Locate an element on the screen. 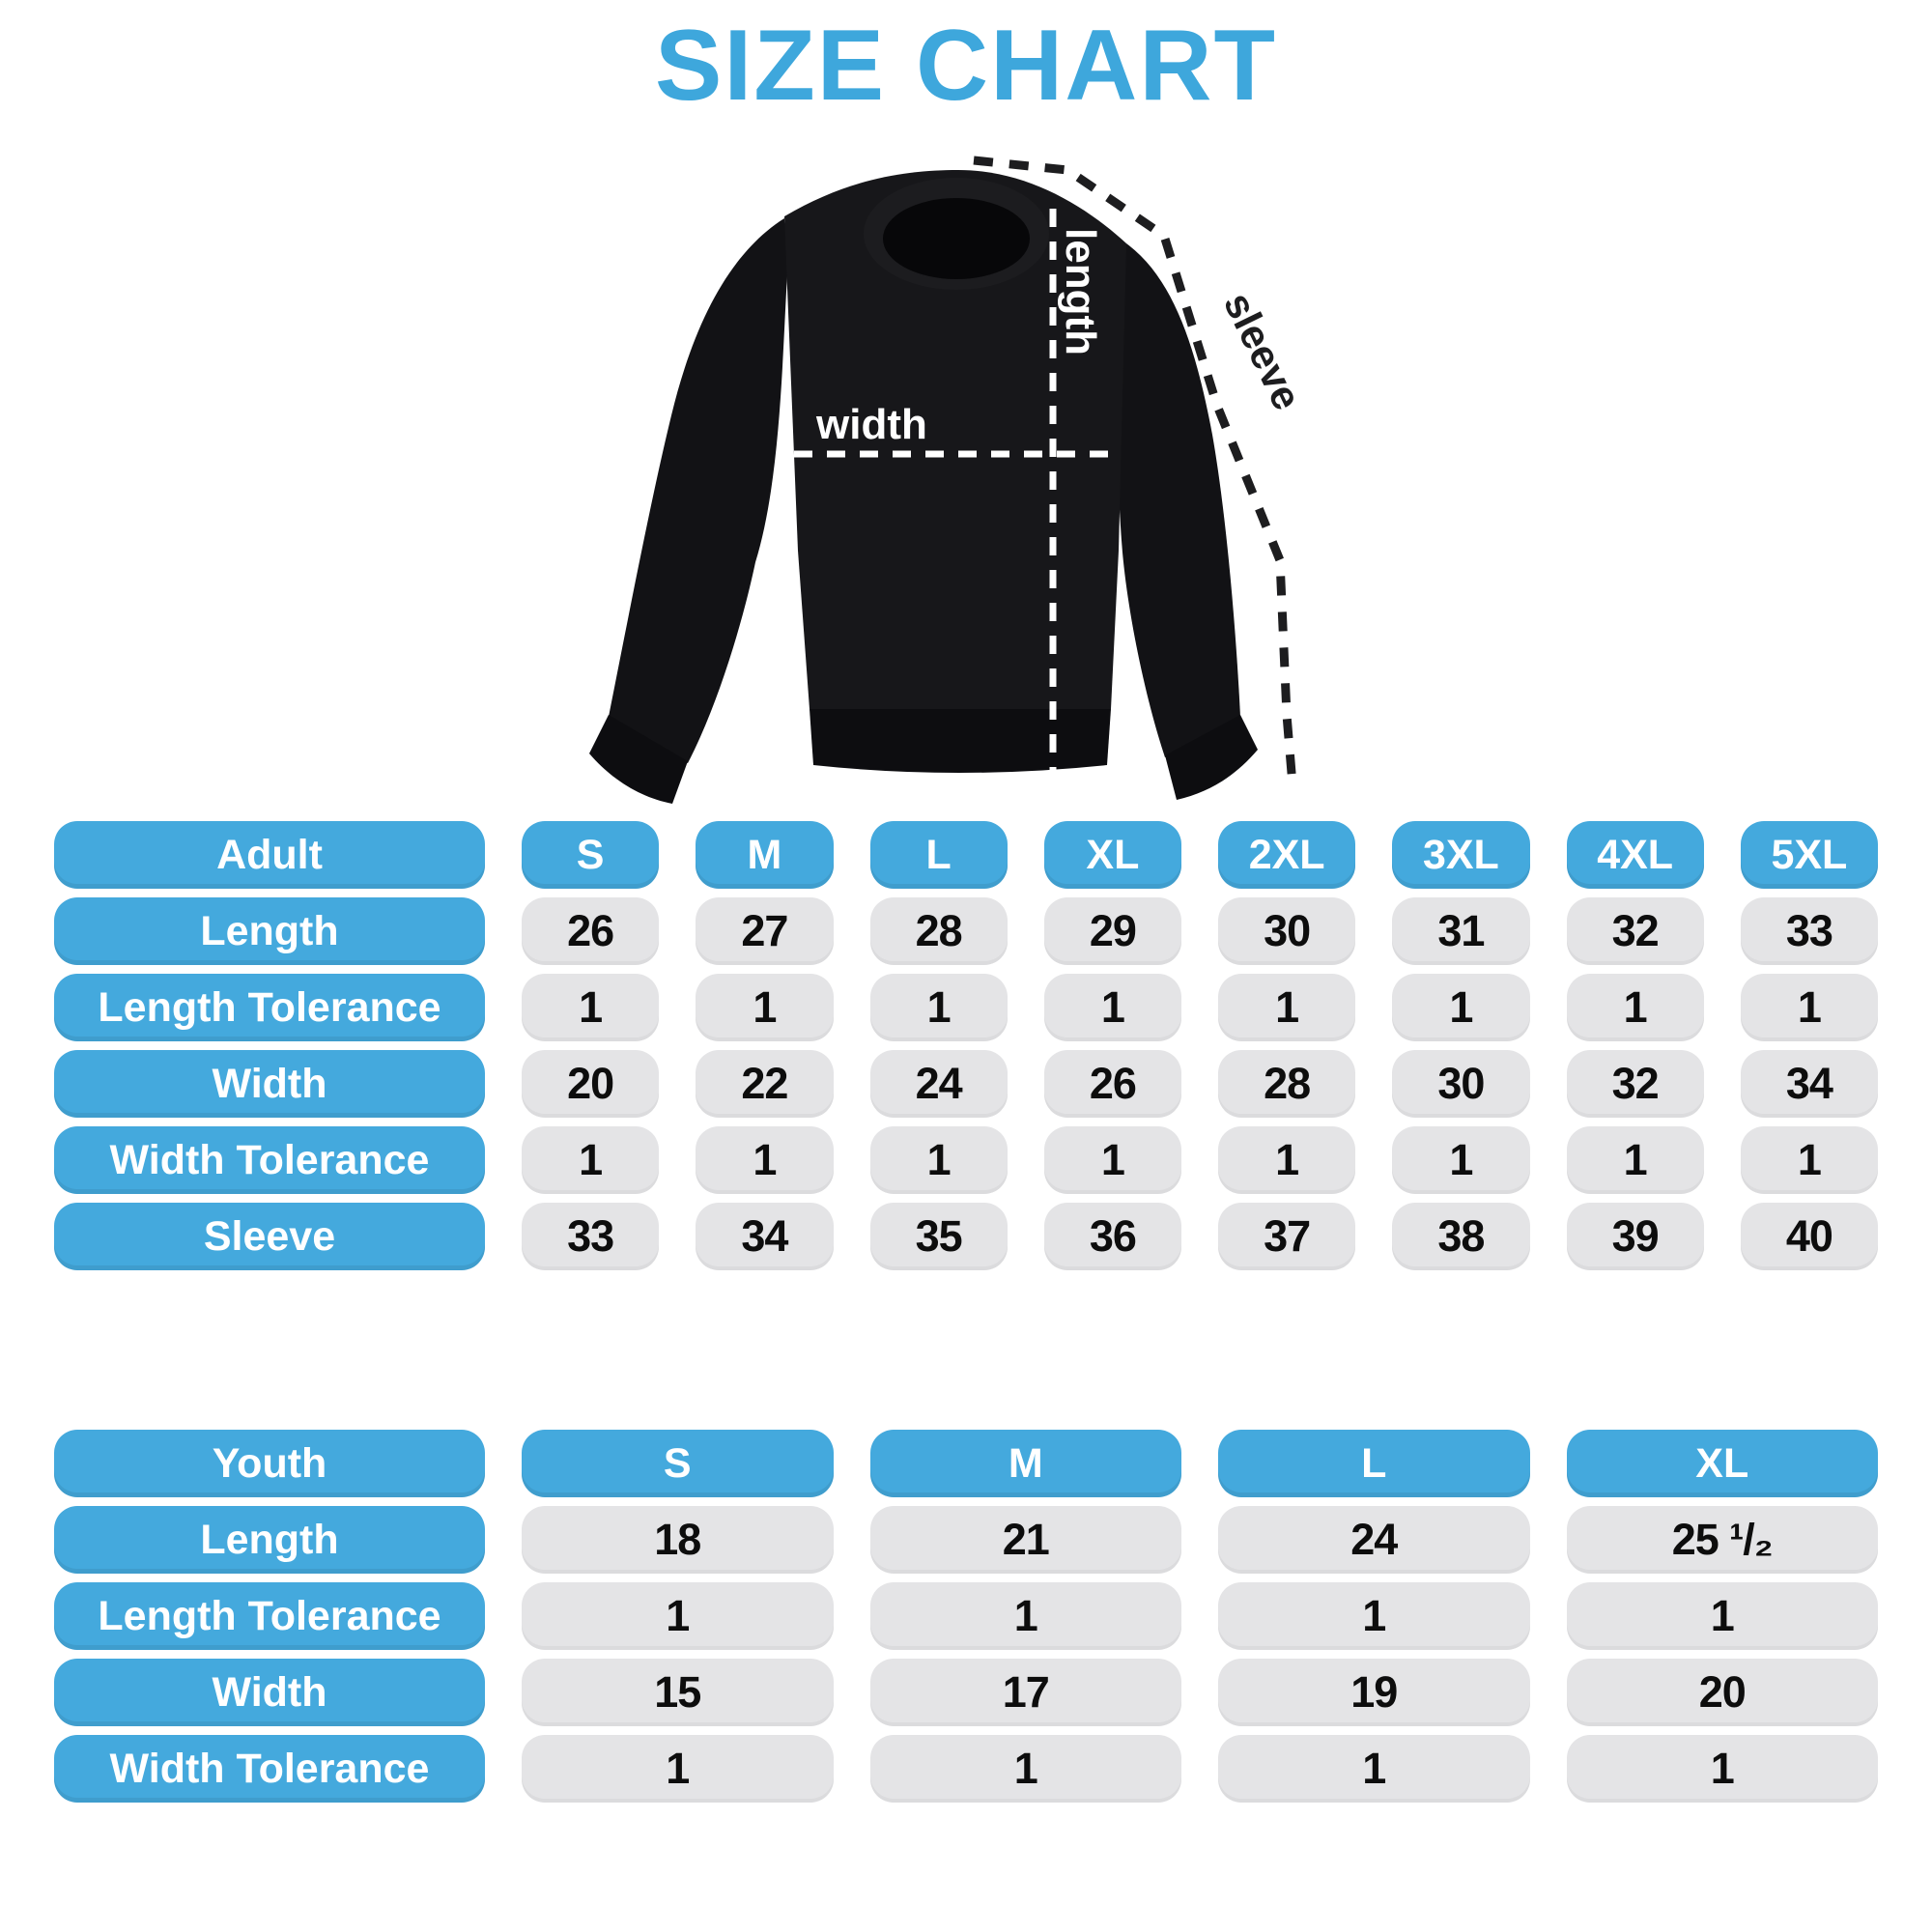 The height and width of the screenshot is (1932, 1932). left-cuff is located at coordinates (638, 759).